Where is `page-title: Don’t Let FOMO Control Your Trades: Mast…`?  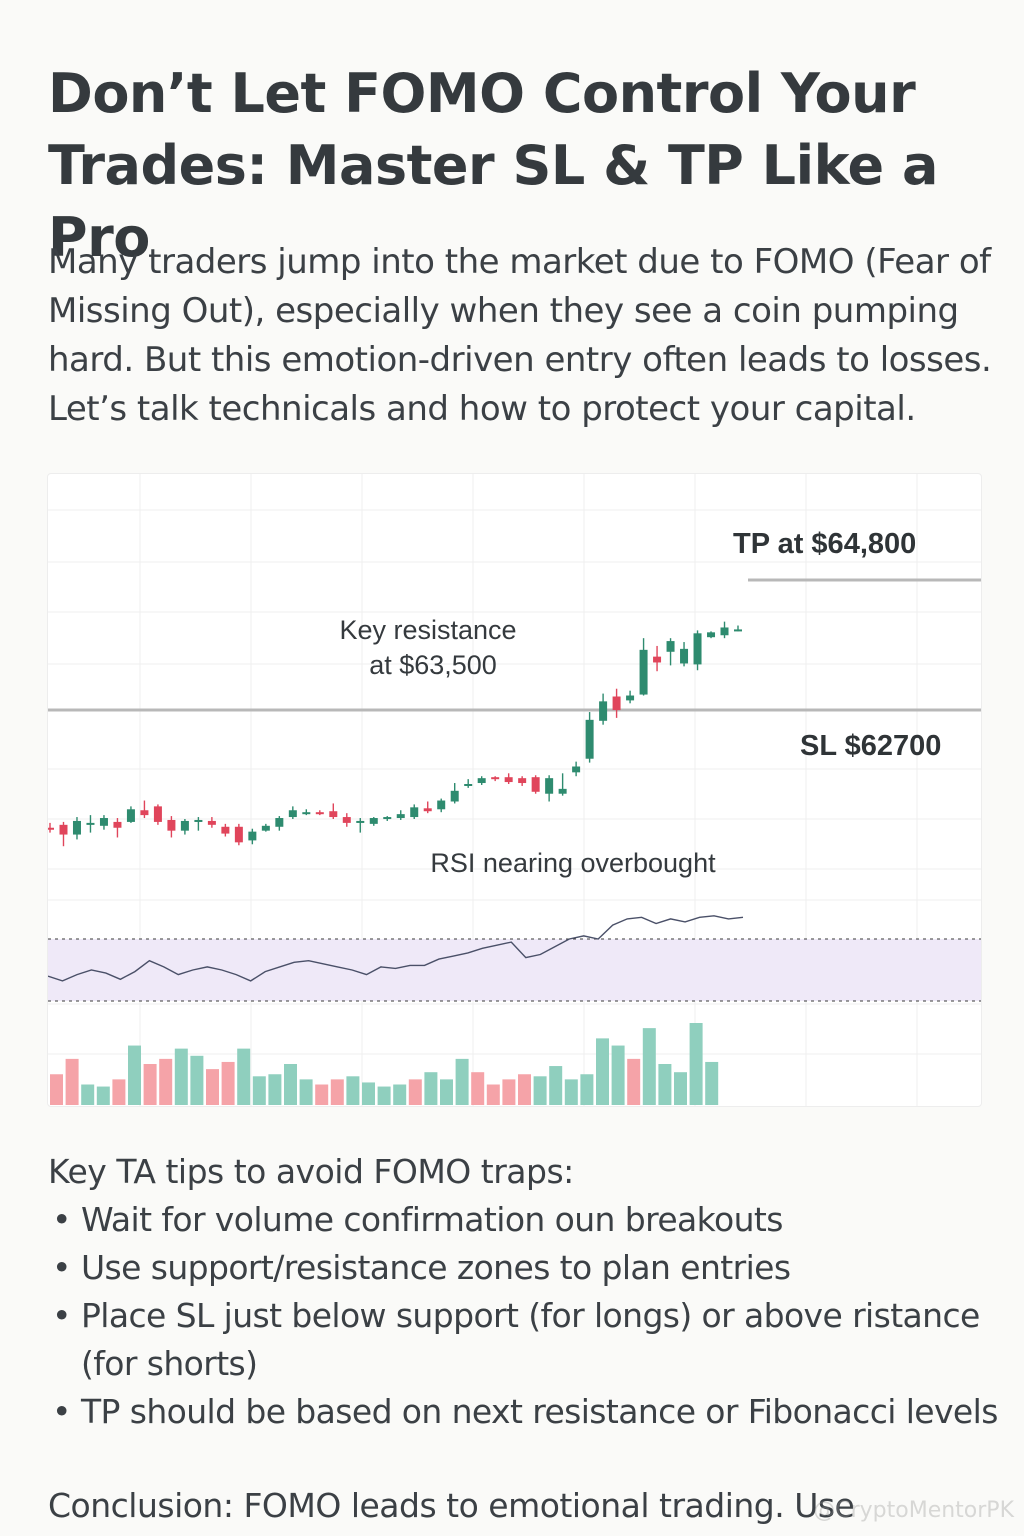 page-title: Don’t Let FOMO Control Your Trades: Mast… is located at coordinates (493, 165).